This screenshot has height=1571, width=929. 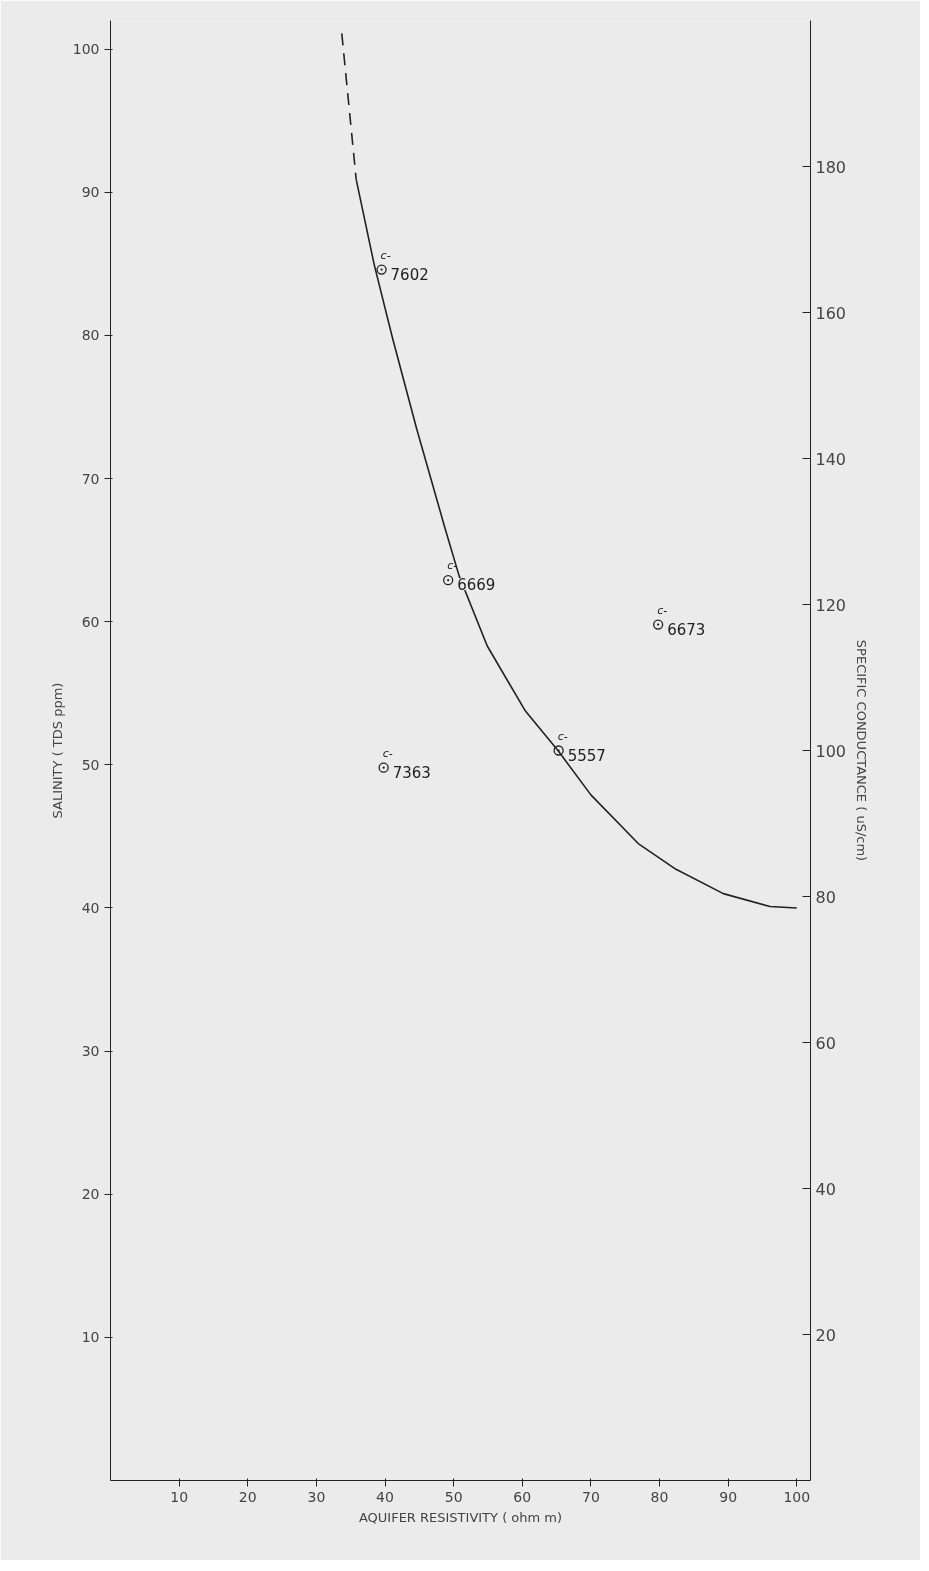 I want to click on x-tick-label: 50, so click(x=453, y=1496).